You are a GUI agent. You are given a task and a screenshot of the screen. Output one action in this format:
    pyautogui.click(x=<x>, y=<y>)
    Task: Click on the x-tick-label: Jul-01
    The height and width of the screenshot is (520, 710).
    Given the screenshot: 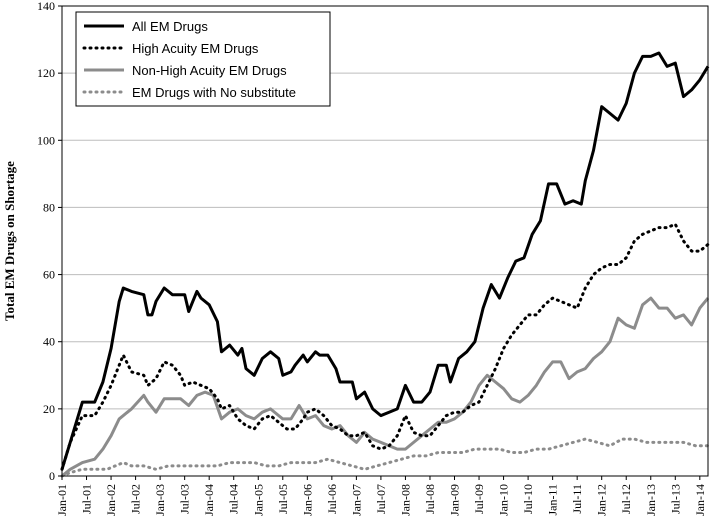 What is the action you would take?
    pyautogui.click(x=87, y=499)
    